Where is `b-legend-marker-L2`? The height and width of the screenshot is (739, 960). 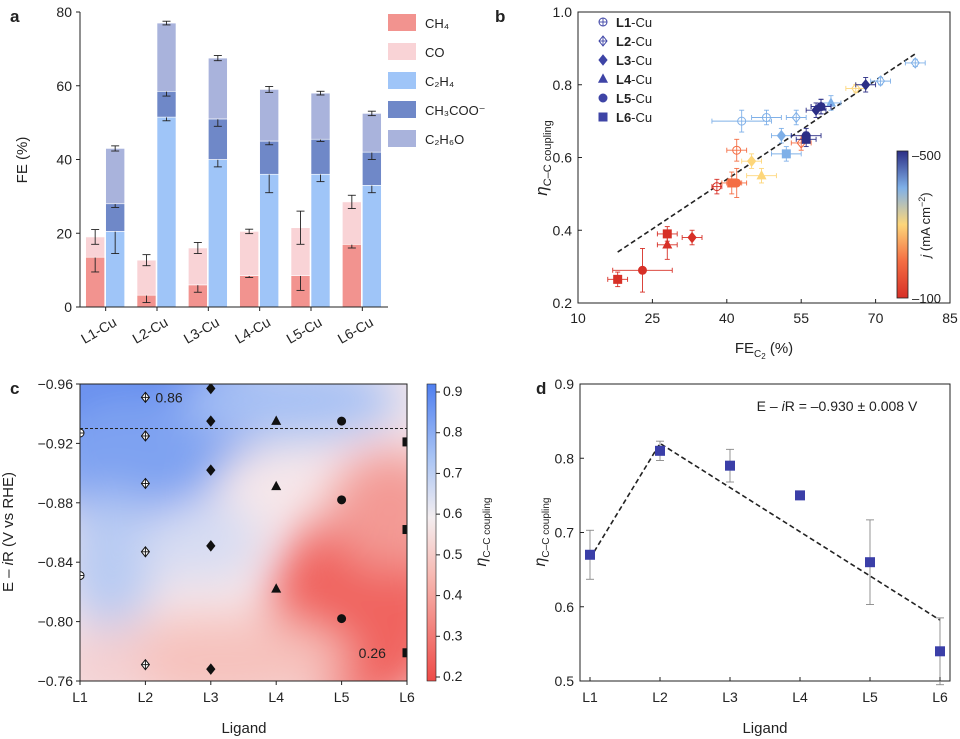
b-legend-marker-L2 is located at coordinates (603, 41).